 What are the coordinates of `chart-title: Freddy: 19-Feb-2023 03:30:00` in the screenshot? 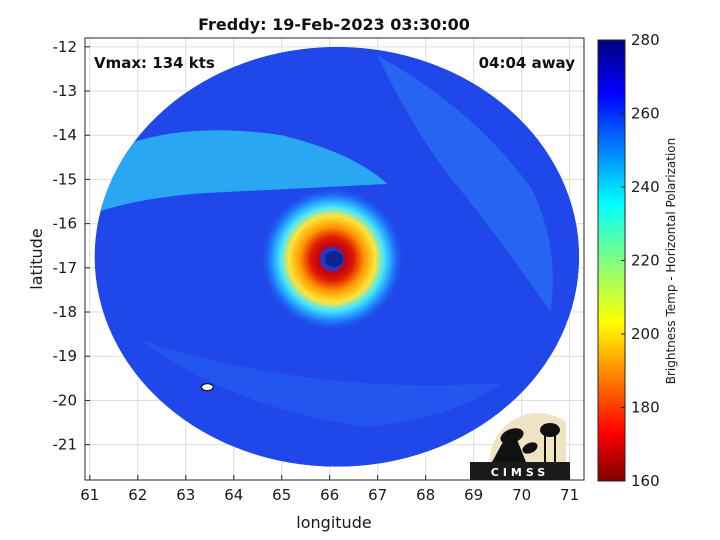 It's located at (334, 24).